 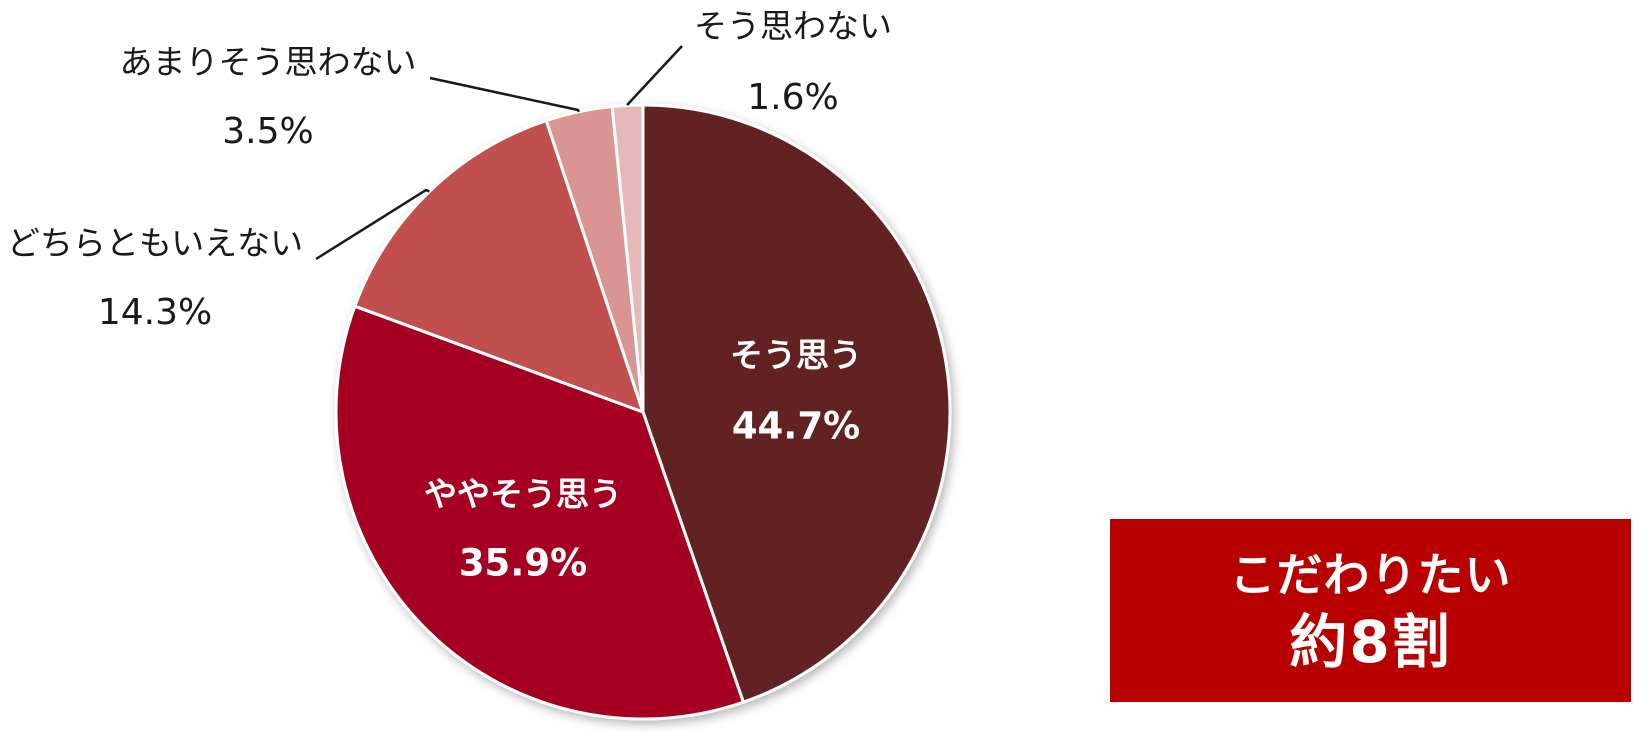 I want to click on slice-3-value: 14.3%, so click(x=155, y=312).